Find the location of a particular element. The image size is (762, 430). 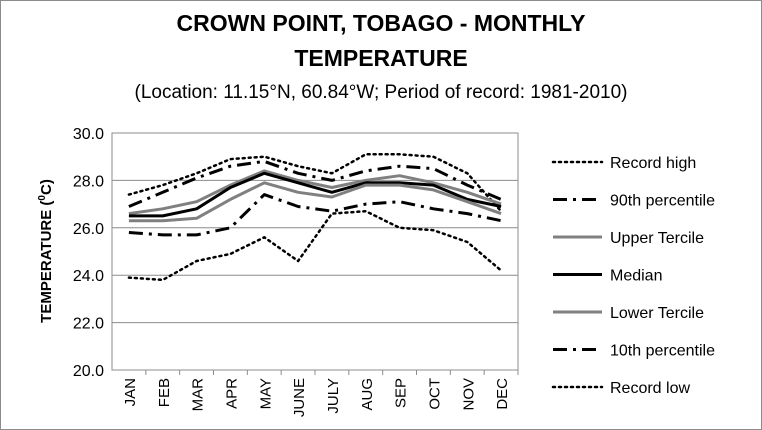

x-tick-label: MAY is located at coordinates (265, 393).